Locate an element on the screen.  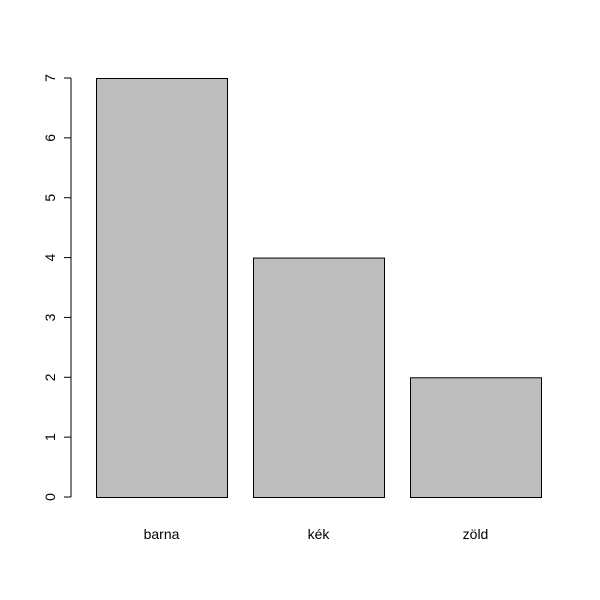
x-tick-label: zöld is located at coordinates (476, 534).